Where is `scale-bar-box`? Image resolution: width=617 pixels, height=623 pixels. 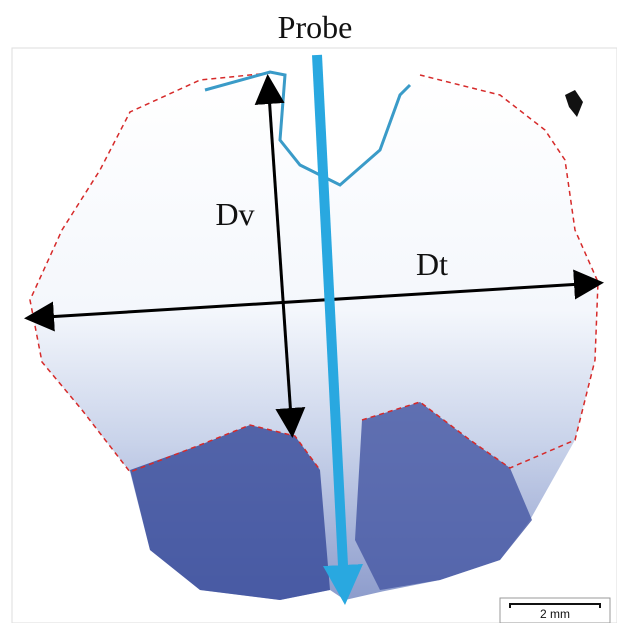 scale-bar-box is located at coordinates (555, 610).